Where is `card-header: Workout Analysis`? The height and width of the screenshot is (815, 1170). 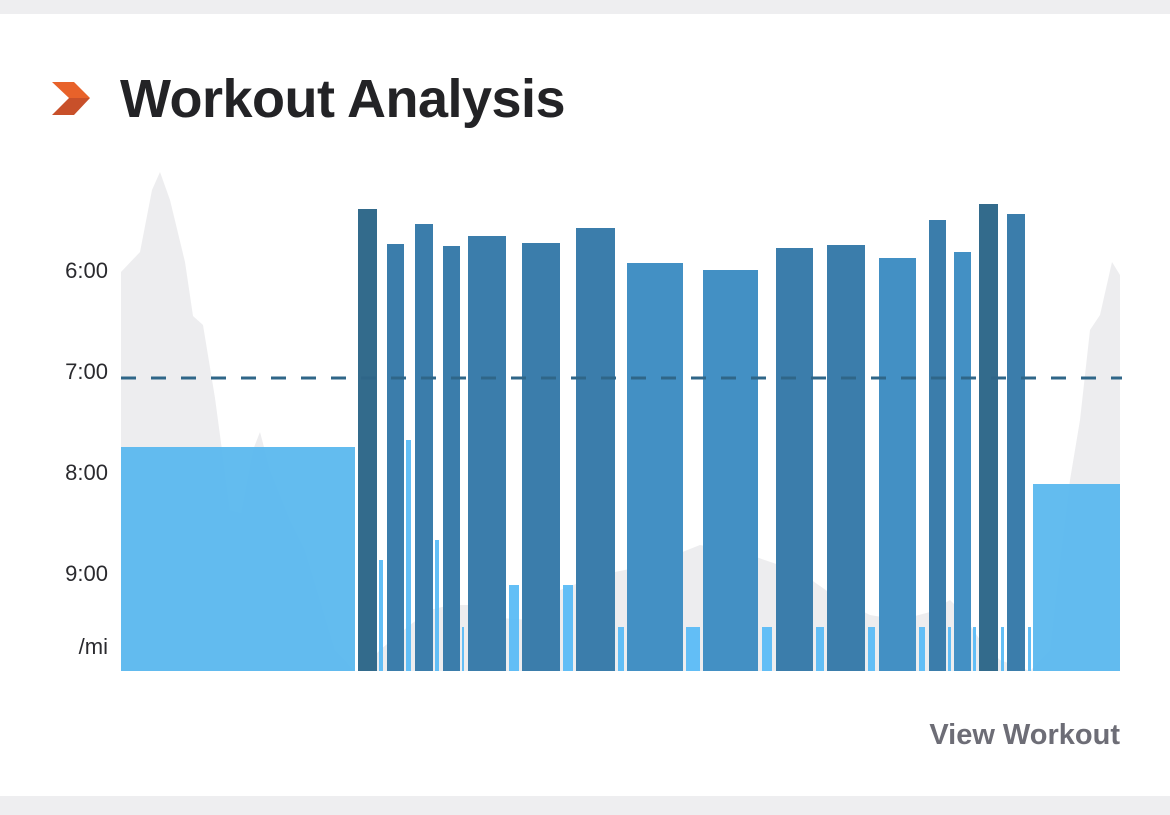
card-header: Workout Analysis is located at coordinates (309, 99).